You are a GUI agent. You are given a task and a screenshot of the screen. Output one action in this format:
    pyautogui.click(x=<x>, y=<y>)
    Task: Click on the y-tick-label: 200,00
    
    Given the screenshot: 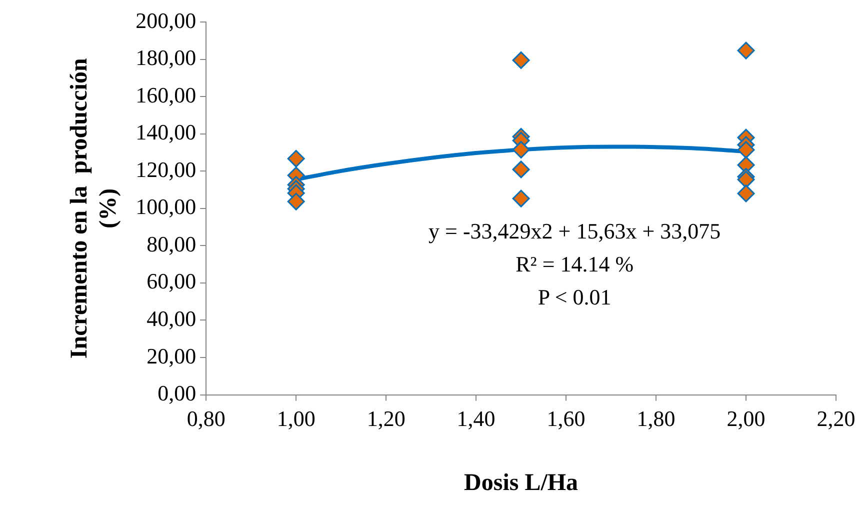 What is the action you would take?
    pyautogui.click(x=166, y=20)
    